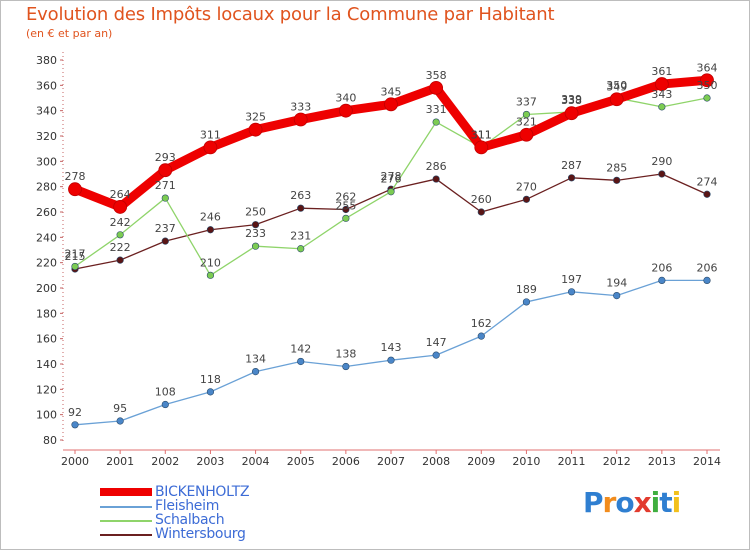 The height and width of the screenshot is (550, 750). I want to click on x-tick-label: 2001, so click(120, 461).